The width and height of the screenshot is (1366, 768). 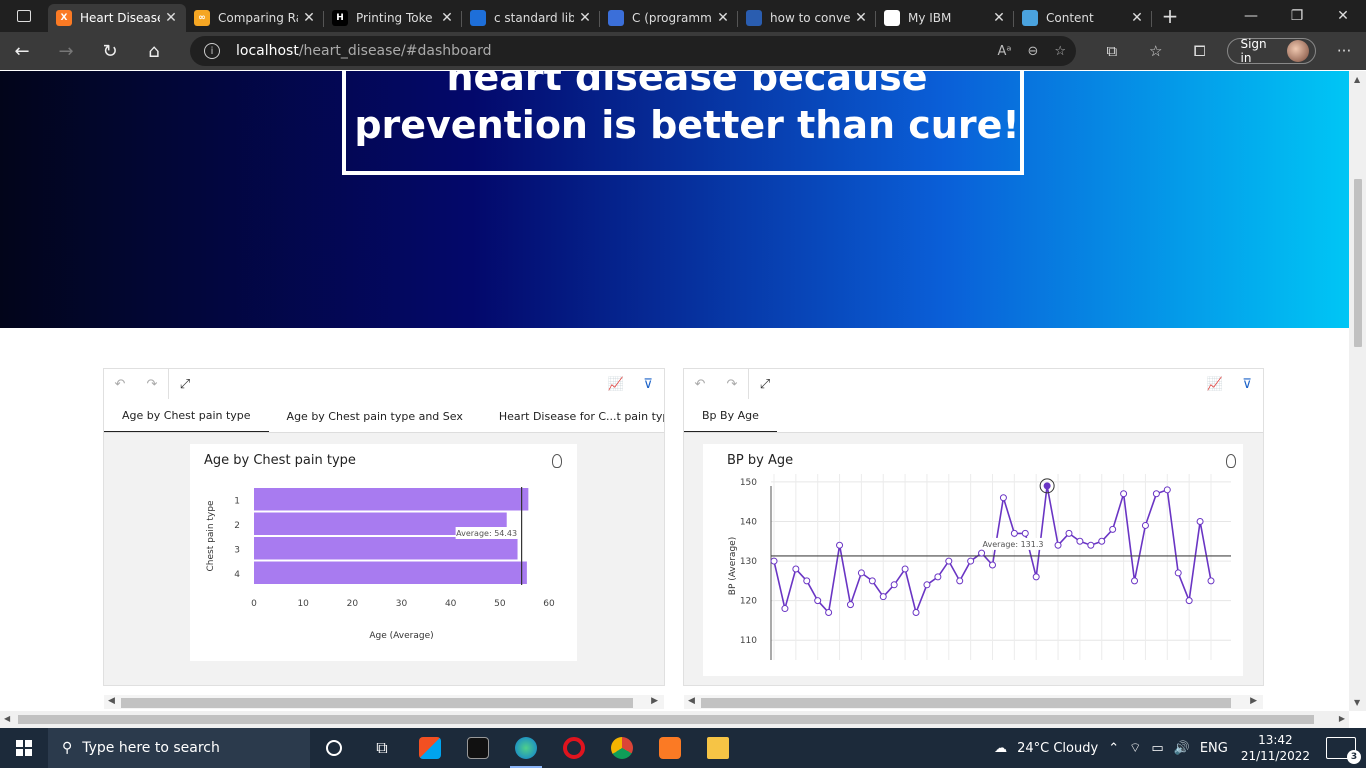 I want to click on browser-tab: c standard lib ✕, so click(x=531, y=18).